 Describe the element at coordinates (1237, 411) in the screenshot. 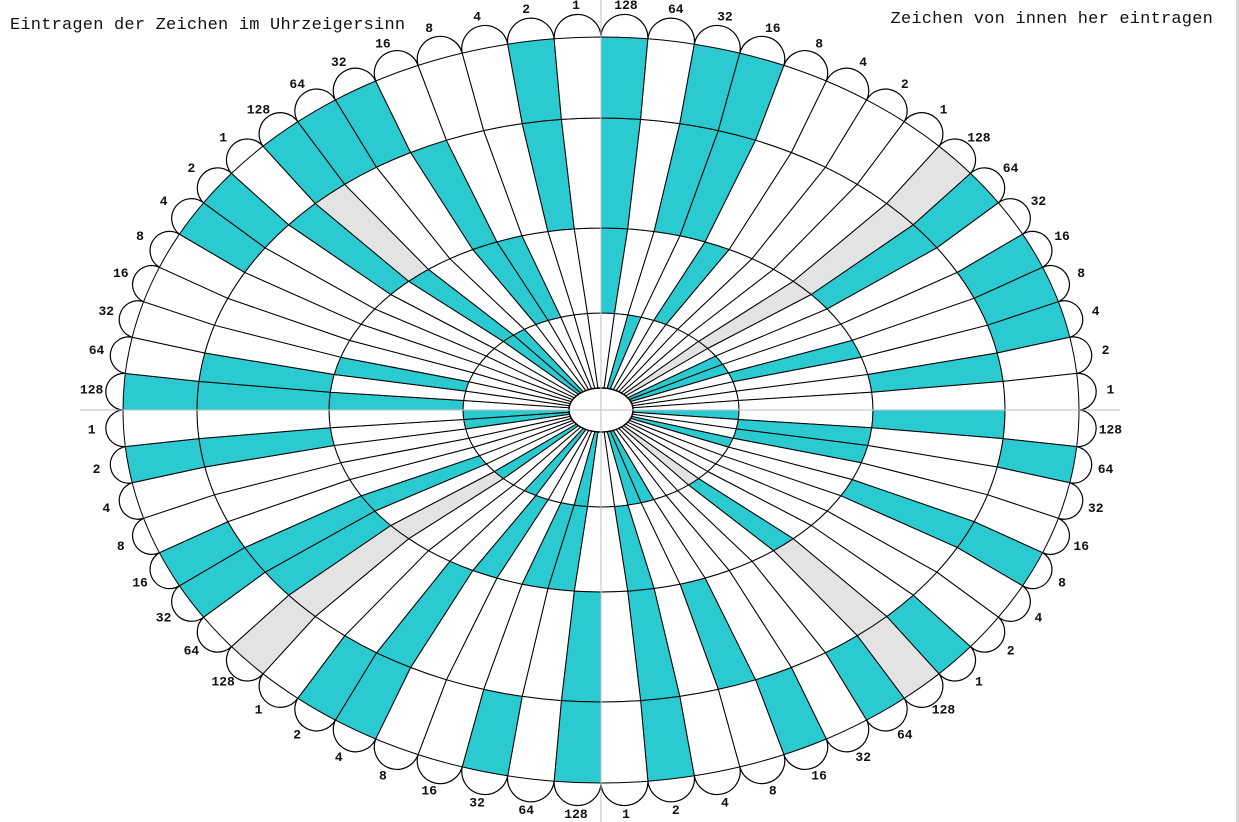

I see `window-edge` at that location.